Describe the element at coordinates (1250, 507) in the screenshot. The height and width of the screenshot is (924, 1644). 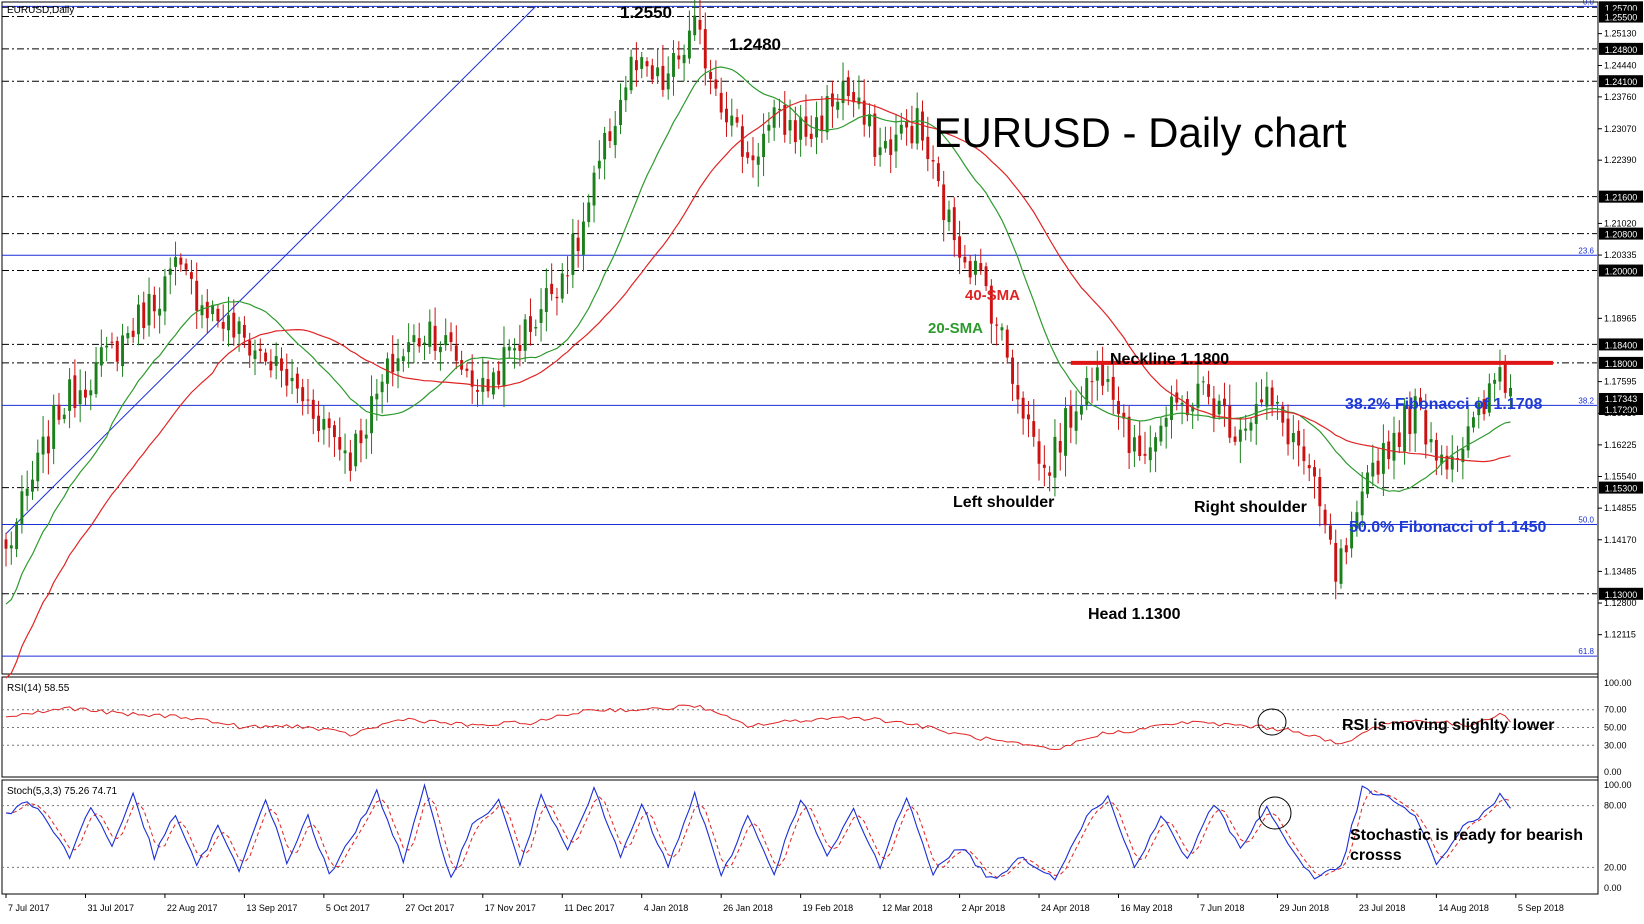
I see `annotation-right-shoulder: Right shoulder` at that location.